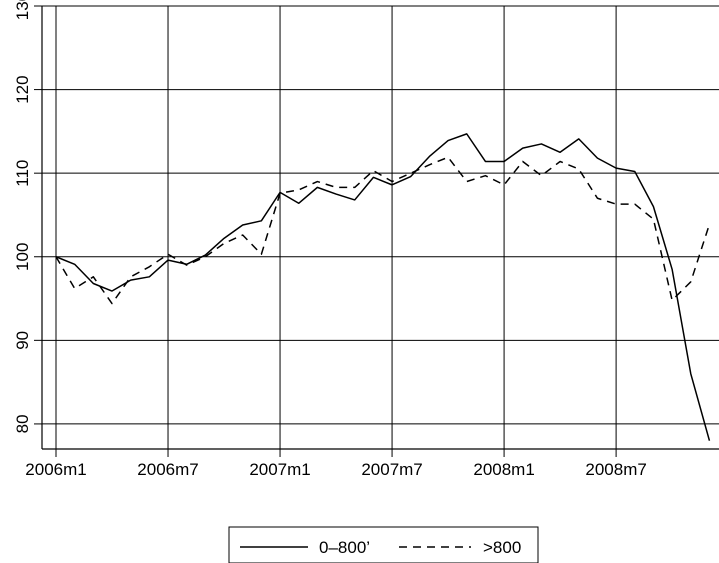  What do you see at coordinates (344, 547) in the screenshot?
I see `legend-label-0-800: 0–800’` at bounding box center [344, 547].